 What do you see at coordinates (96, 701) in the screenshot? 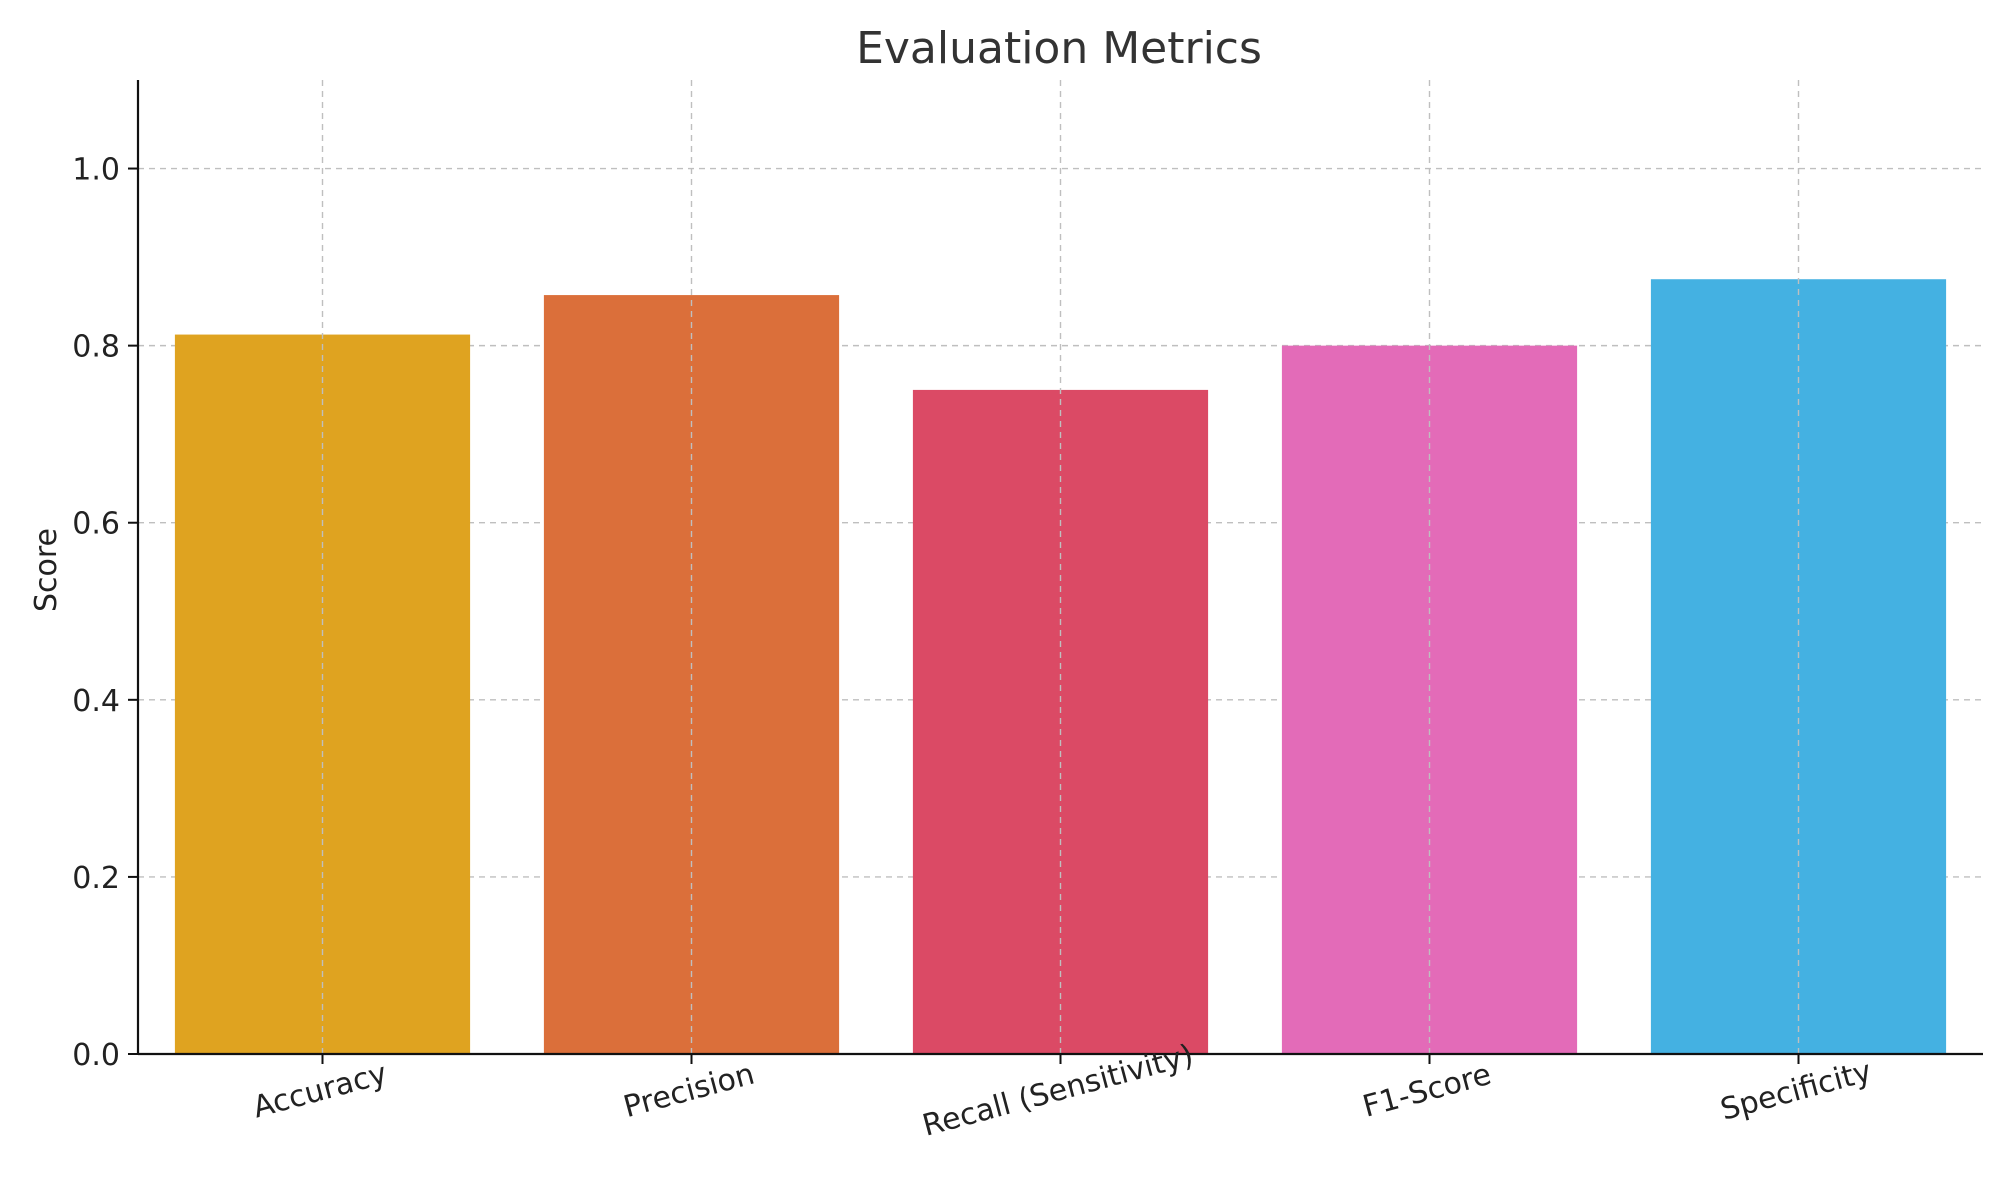
I see `y-tick-label: 0.4` at bounding box center [96, 701].